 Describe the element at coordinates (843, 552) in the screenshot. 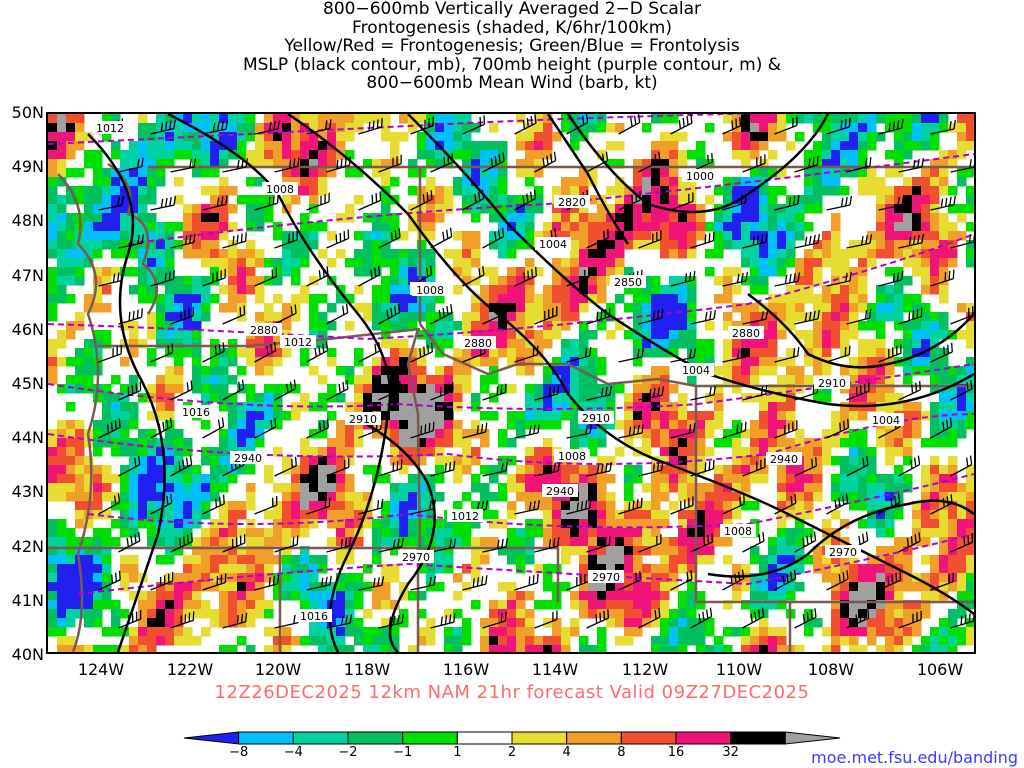

I see `height-contour-label: 2970` at that location.